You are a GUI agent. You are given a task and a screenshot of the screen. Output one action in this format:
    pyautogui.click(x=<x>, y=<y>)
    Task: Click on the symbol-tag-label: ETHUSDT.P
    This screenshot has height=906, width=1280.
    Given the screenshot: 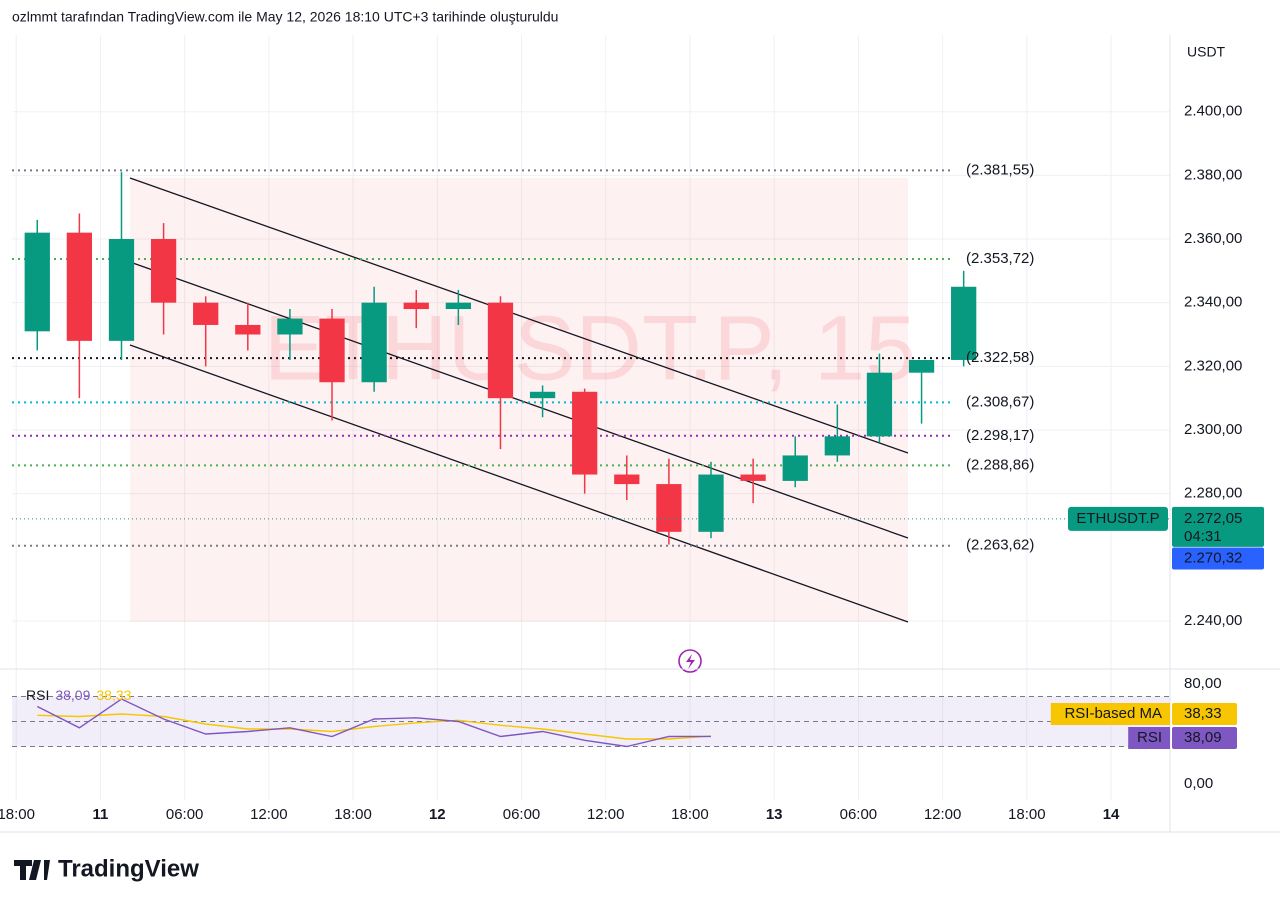 What is the action you would take?
    pyautogui.click(x=1117, y=518)
    